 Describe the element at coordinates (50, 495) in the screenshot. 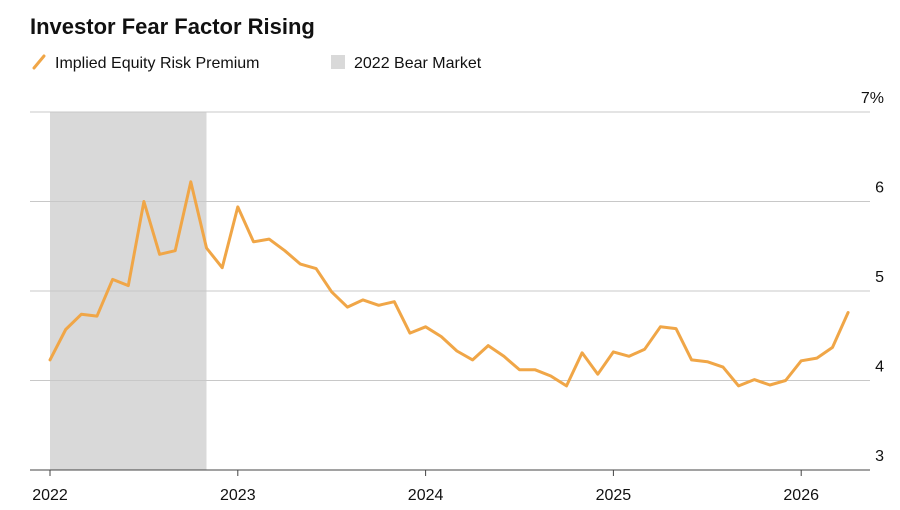

I see `x-tick-label: 2022` at that location.